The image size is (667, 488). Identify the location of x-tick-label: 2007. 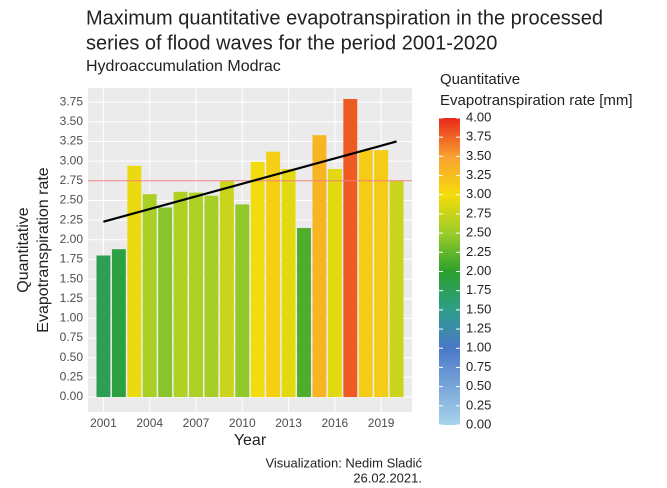
(196, 423).